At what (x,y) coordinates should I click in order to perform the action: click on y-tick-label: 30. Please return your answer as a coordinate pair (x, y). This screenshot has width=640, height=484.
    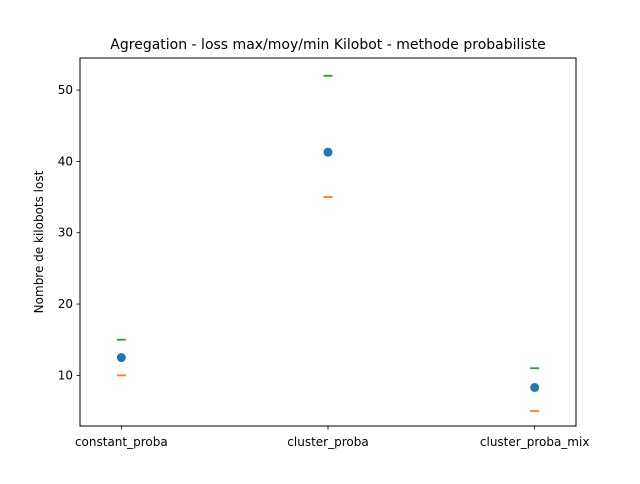
    Looking at the image, I should click on (65, 233).